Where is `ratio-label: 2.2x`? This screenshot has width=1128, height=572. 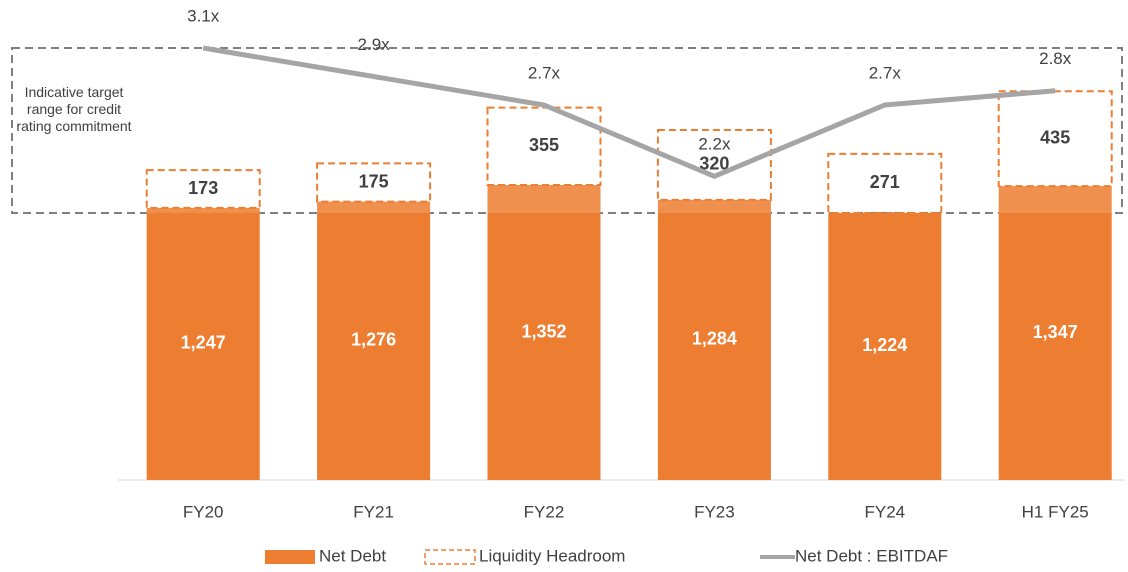 ratio-label: 2.2x is located at coordinates (714, 144).